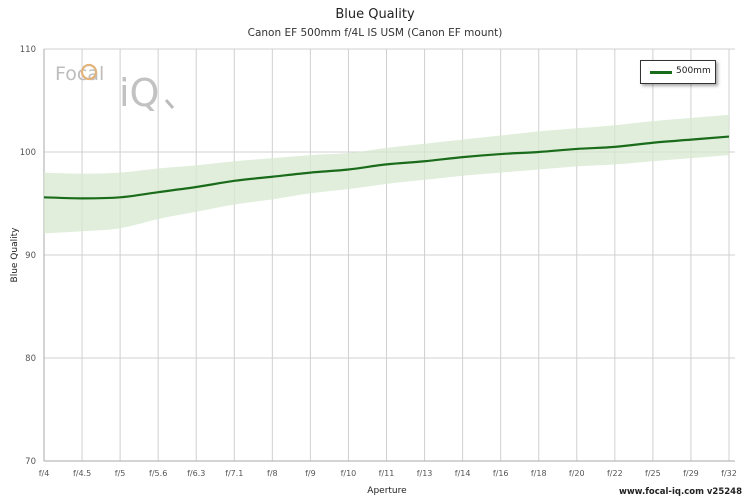  What do you see at coordinates (691, 473) in the screenshot?
I see `x-tick-label: f/29` at bounding box center [691, 473].